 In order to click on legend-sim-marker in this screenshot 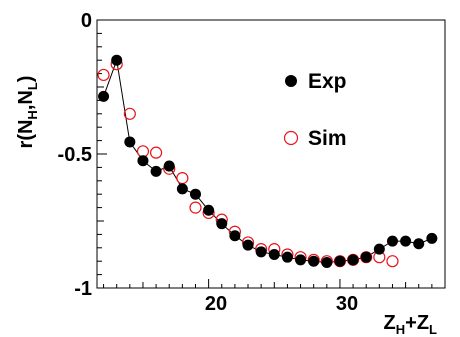, I will do `click(291, 138)`.